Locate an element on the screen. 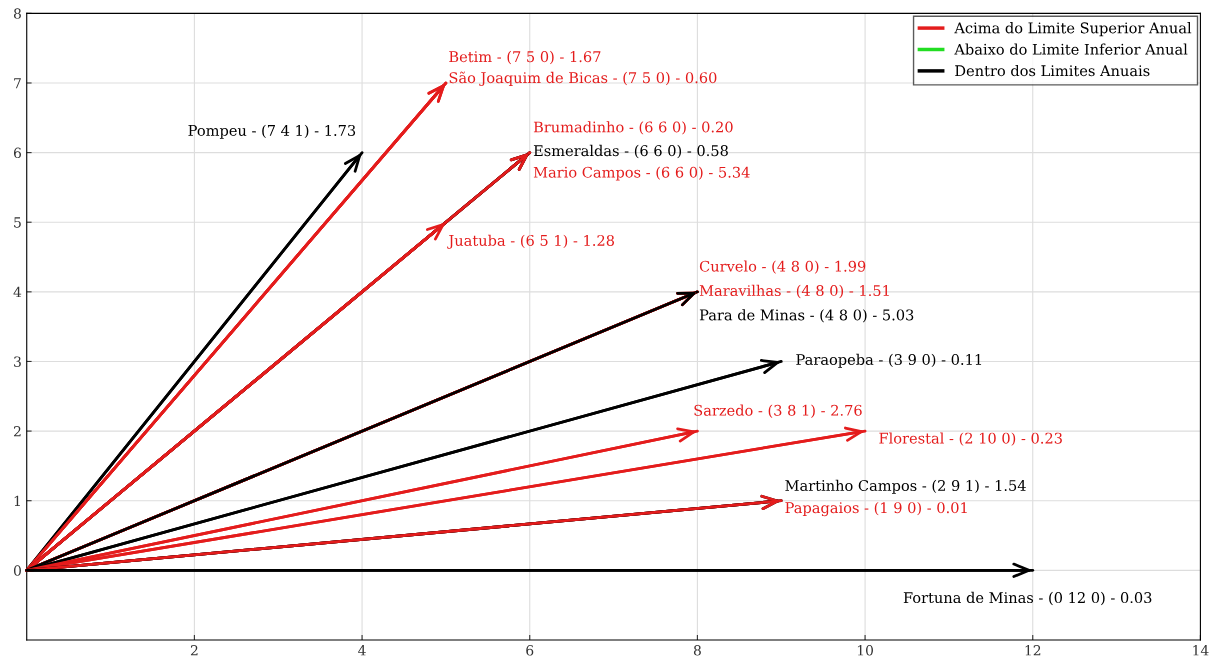 The width and height of the screenshot is (1215, 668). legend-label: Juatuba - (6 5 1) - 1.28 is located at coordinates (531, 241).